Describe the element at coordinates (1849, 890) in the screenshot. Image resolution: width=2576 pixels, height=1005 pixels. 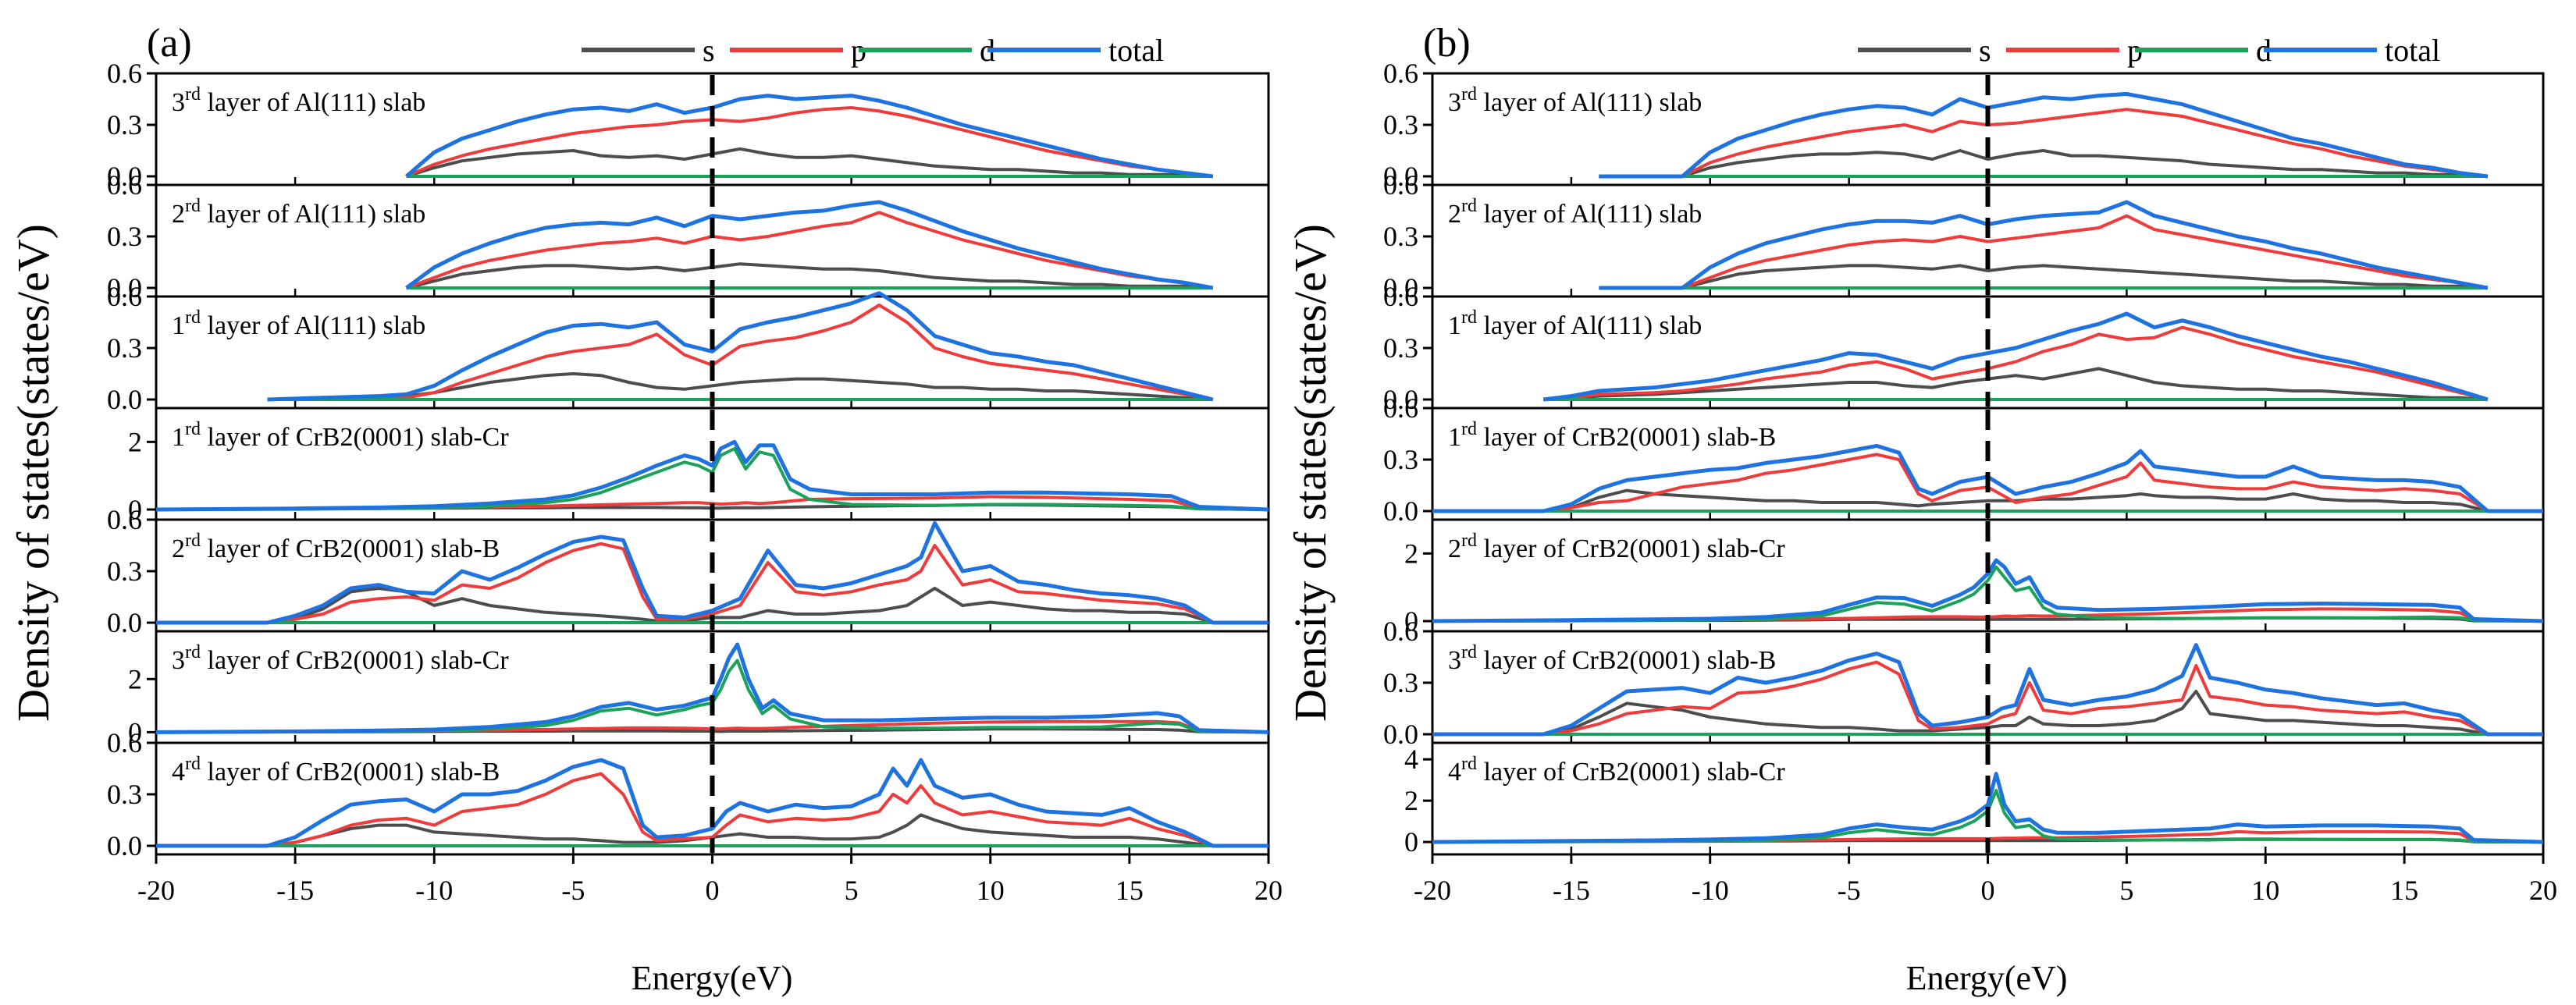
I see `x-tick-label: -5` at that location.